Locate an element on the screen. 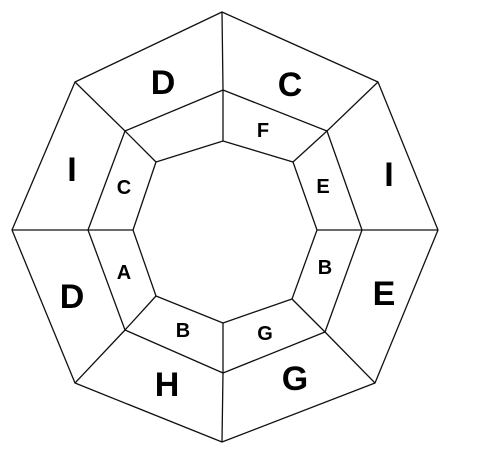  inner-spoke-bottom-right is located at coordinates (308, 315).